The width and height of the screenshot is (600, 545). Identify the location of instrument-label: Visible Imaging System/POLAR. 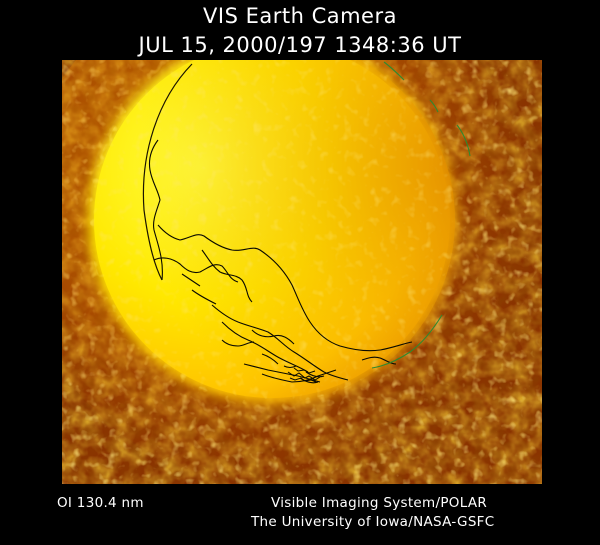
(379, 503).